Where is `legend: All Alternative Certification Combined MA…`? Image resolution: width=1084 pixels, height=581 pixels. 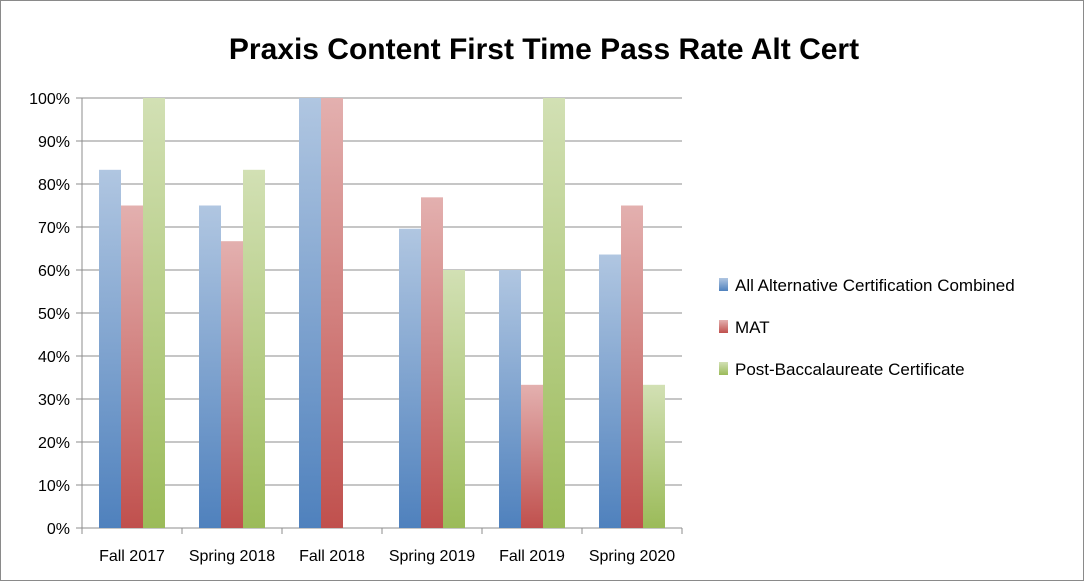 legend: All Alternative Certification Combined MA… is located at coordinates (867, 327).